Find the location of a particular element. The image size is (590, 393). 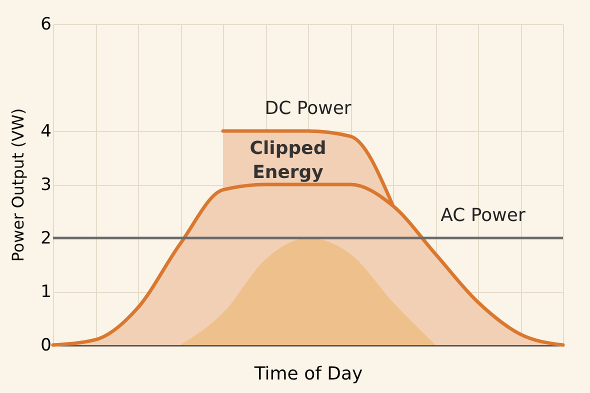

y-tick-label: 3 is located at coordinates (46, 185).